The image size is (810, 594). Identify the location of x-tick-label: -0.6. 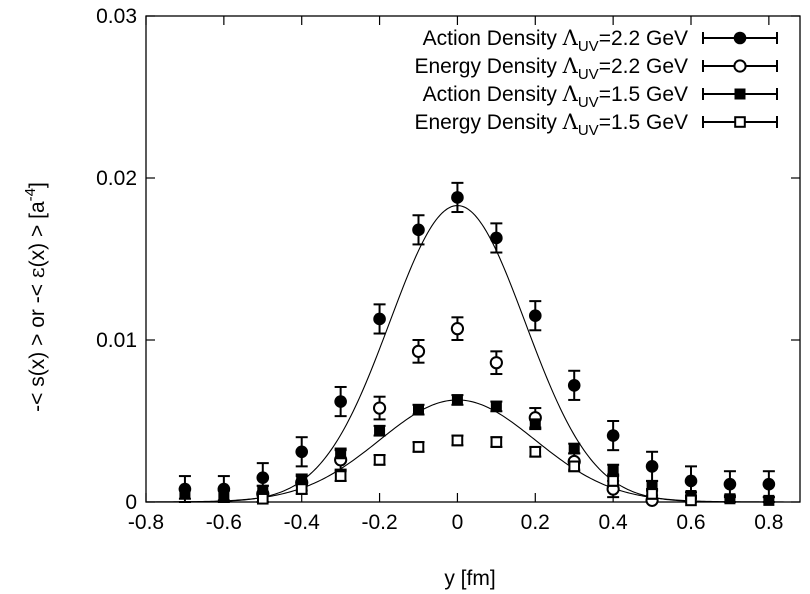
(224, 522).